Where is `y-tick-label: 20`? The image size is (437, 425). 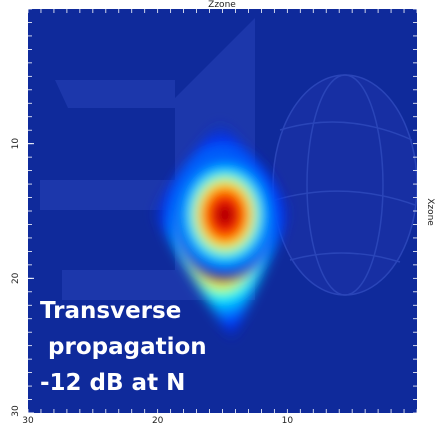 y-tick-label: 20 is located at coordinates (16, 278).